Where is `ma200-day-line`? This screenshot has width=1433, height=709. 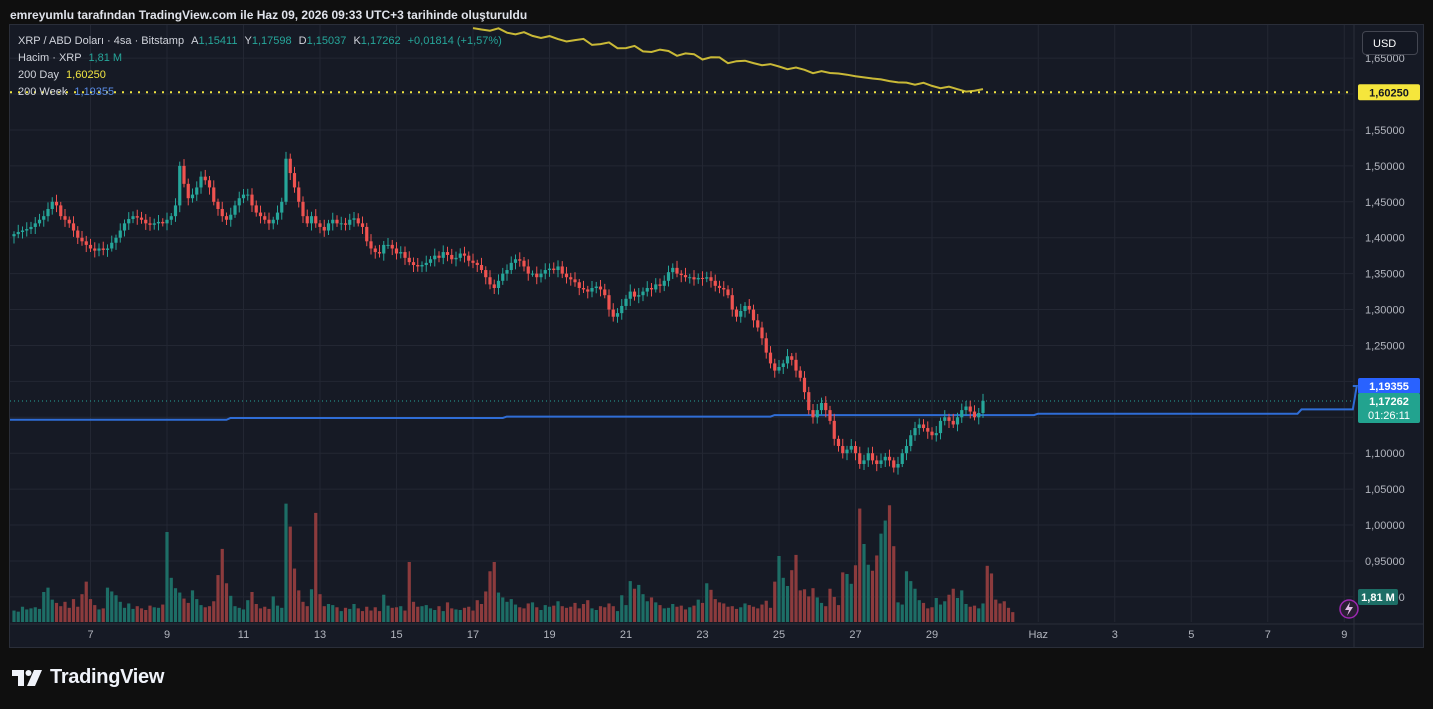
ma200-day-line is located at coordinates (728, 60).